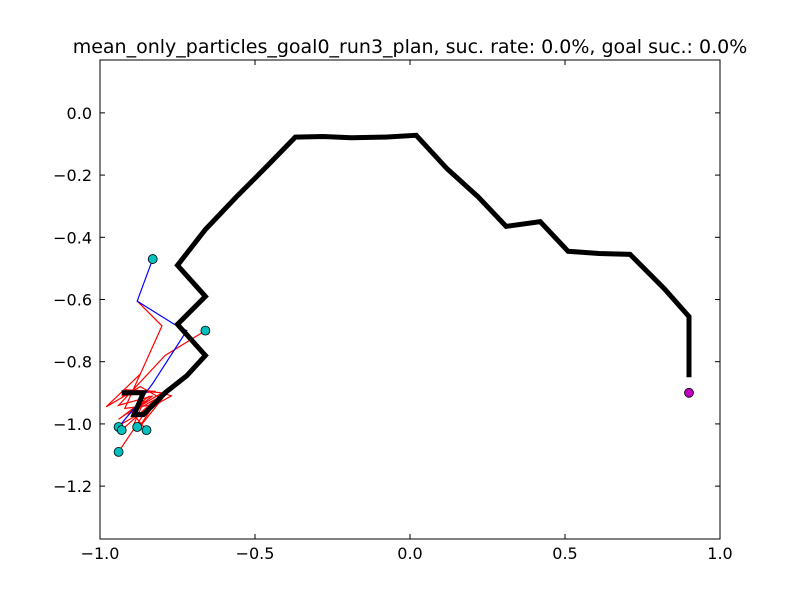 Image resolution: width=800 pixels, height=600 pixels. I want to click on y-tick-label: −1.2, so click(72, 486).